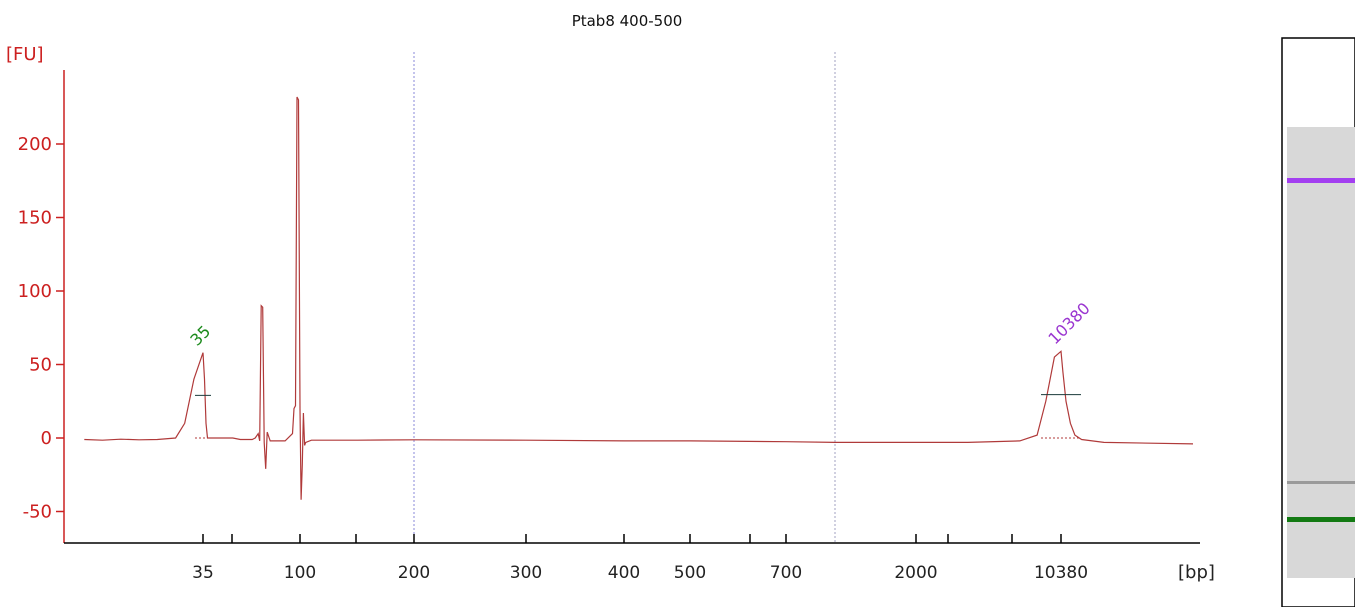 This screenshot has height=607, width=1355. What do you see at coordinates (1196, 572) in the screenshot?
I see `x-axis-unit-label: [bp]` at bounding box center [1196, 572].